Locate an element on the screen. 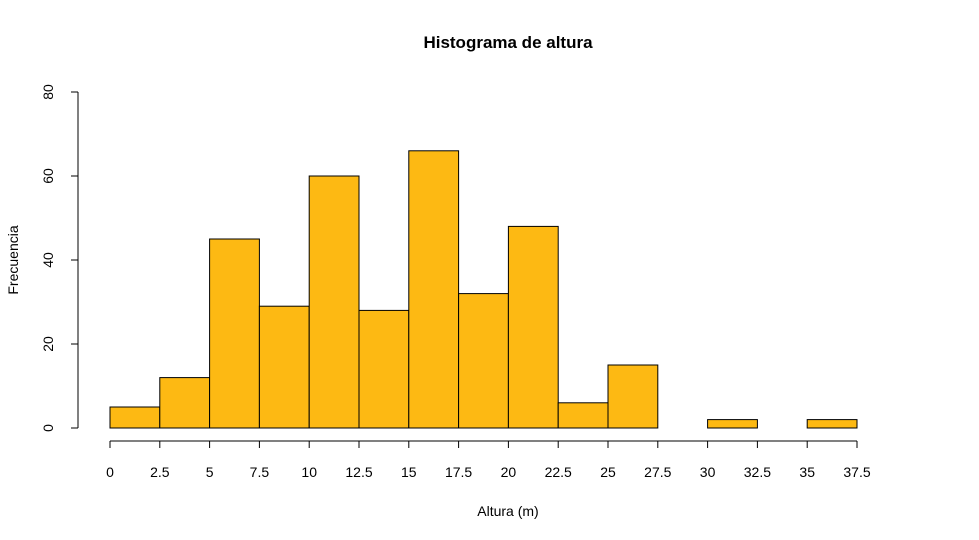  x-tick-label: 30 is located at coordinates (708, 472).